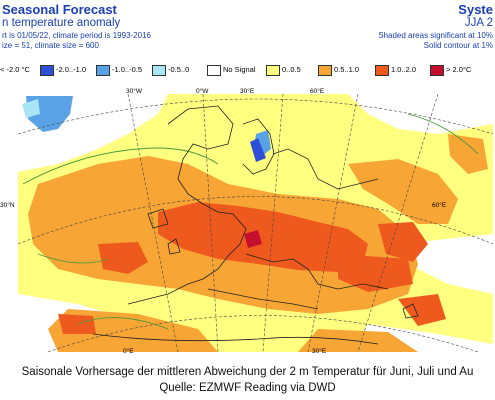 The image size is (495, 400). What do you see at coordinates (127, 69) in the screenshot?
I see `legend-label: -1.0..-0.5` at bounding box center [127, 69].